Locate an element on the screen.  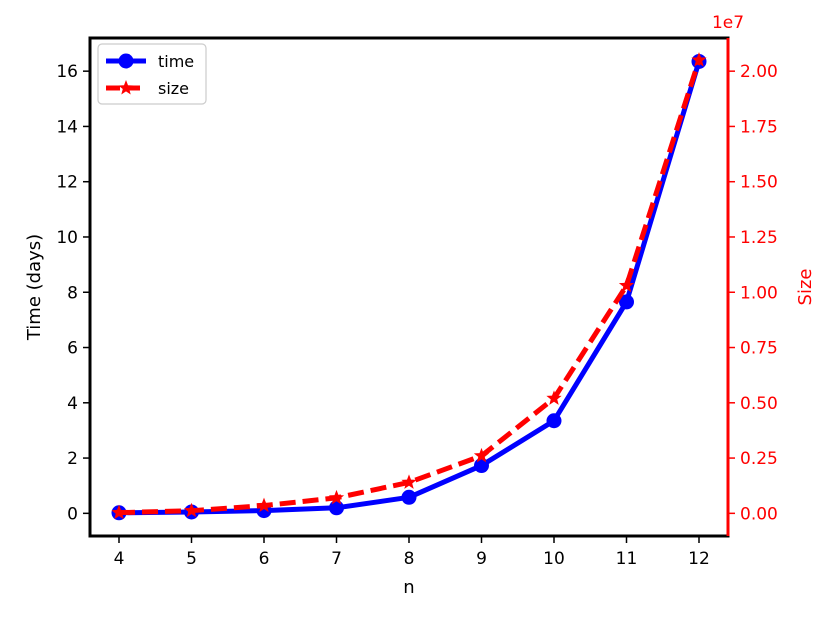
y-tick-label: 14 is located at coordinates (67, 127).